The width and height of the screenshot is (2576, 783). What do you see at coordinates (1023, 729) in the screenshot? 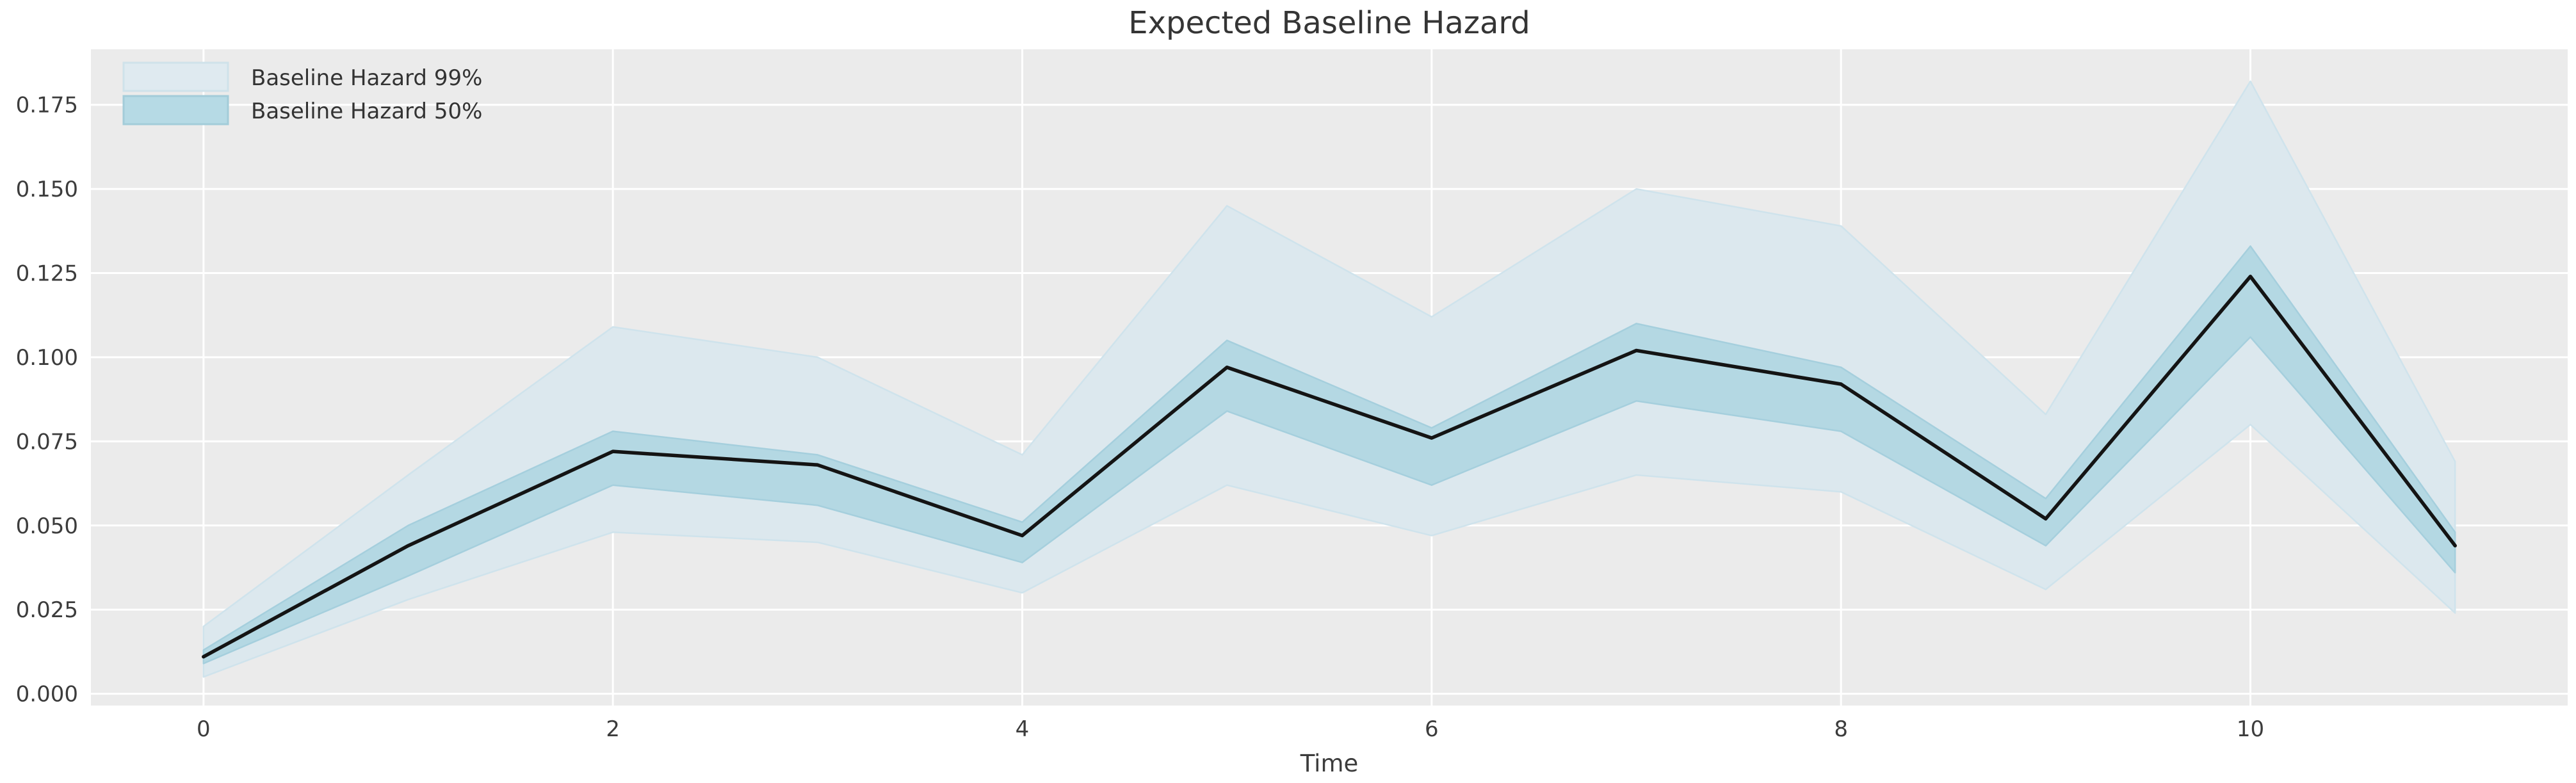
I see `x-tick-label: 4` at bounding box center [1023, 729].